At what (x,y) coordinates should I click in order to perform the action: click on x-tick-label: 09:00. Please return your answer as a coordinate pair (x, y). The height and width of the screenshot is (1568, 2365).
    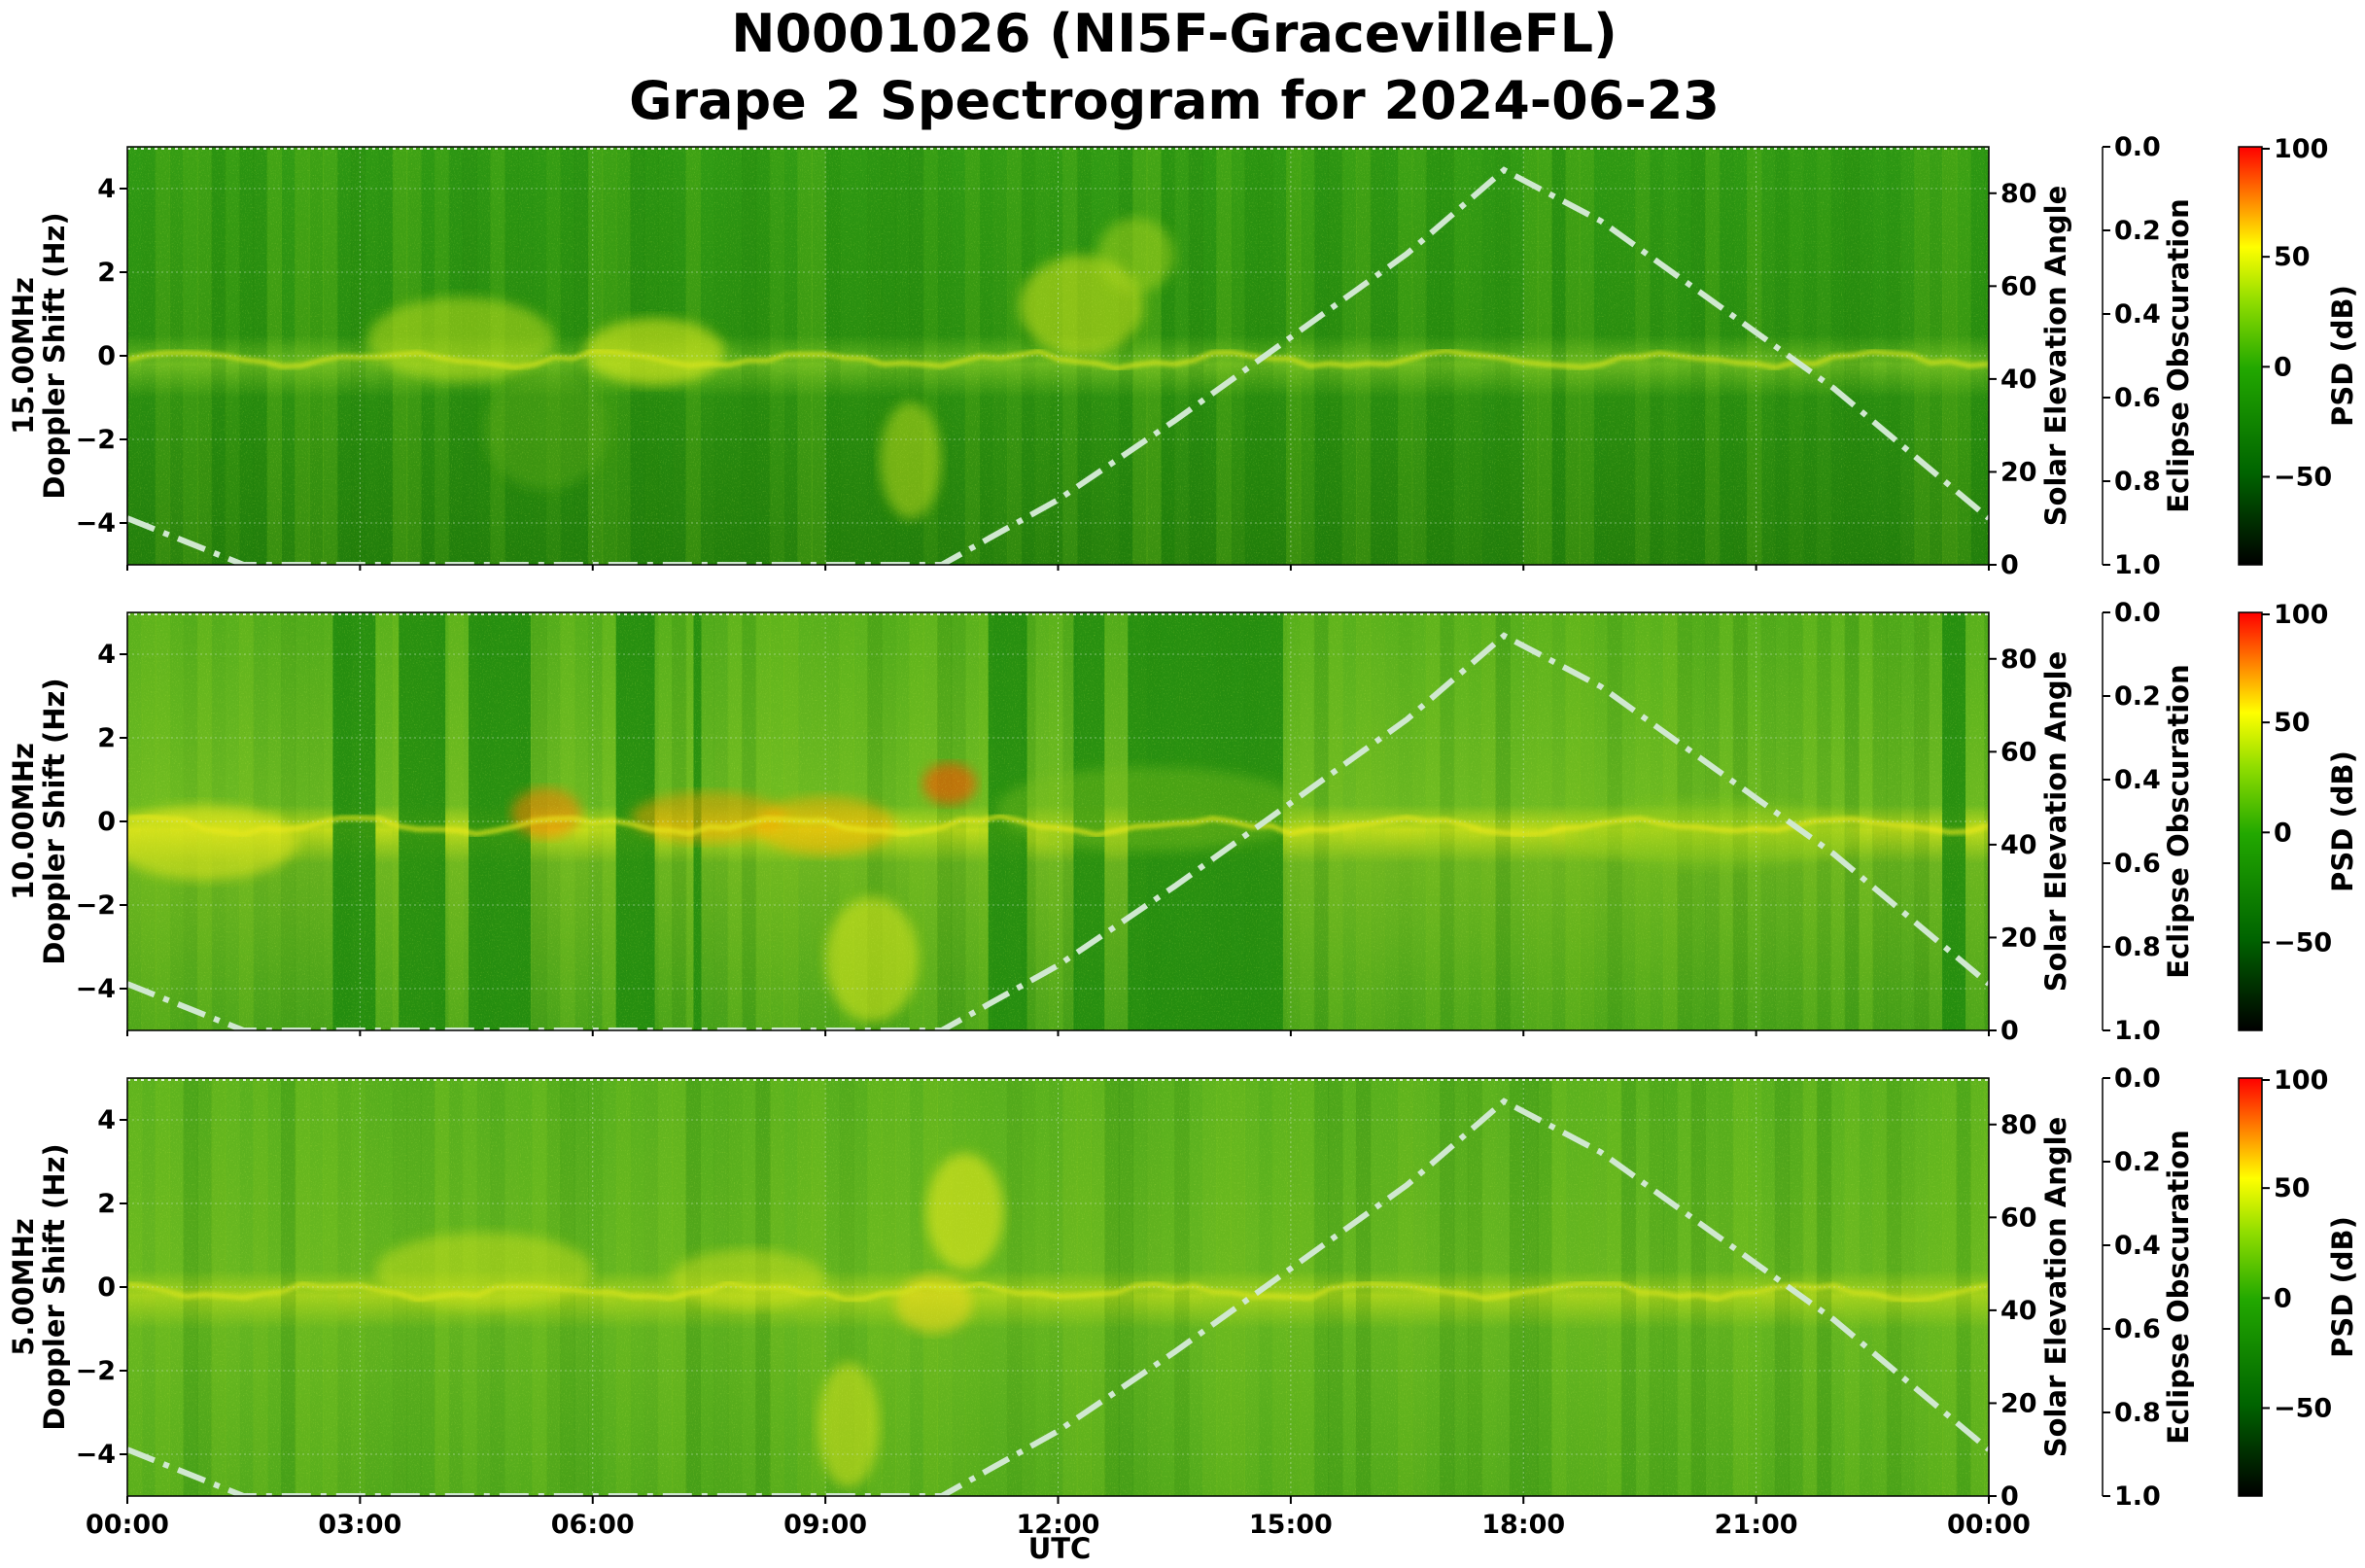
    Looking at the image, I should click on (825, 1525).